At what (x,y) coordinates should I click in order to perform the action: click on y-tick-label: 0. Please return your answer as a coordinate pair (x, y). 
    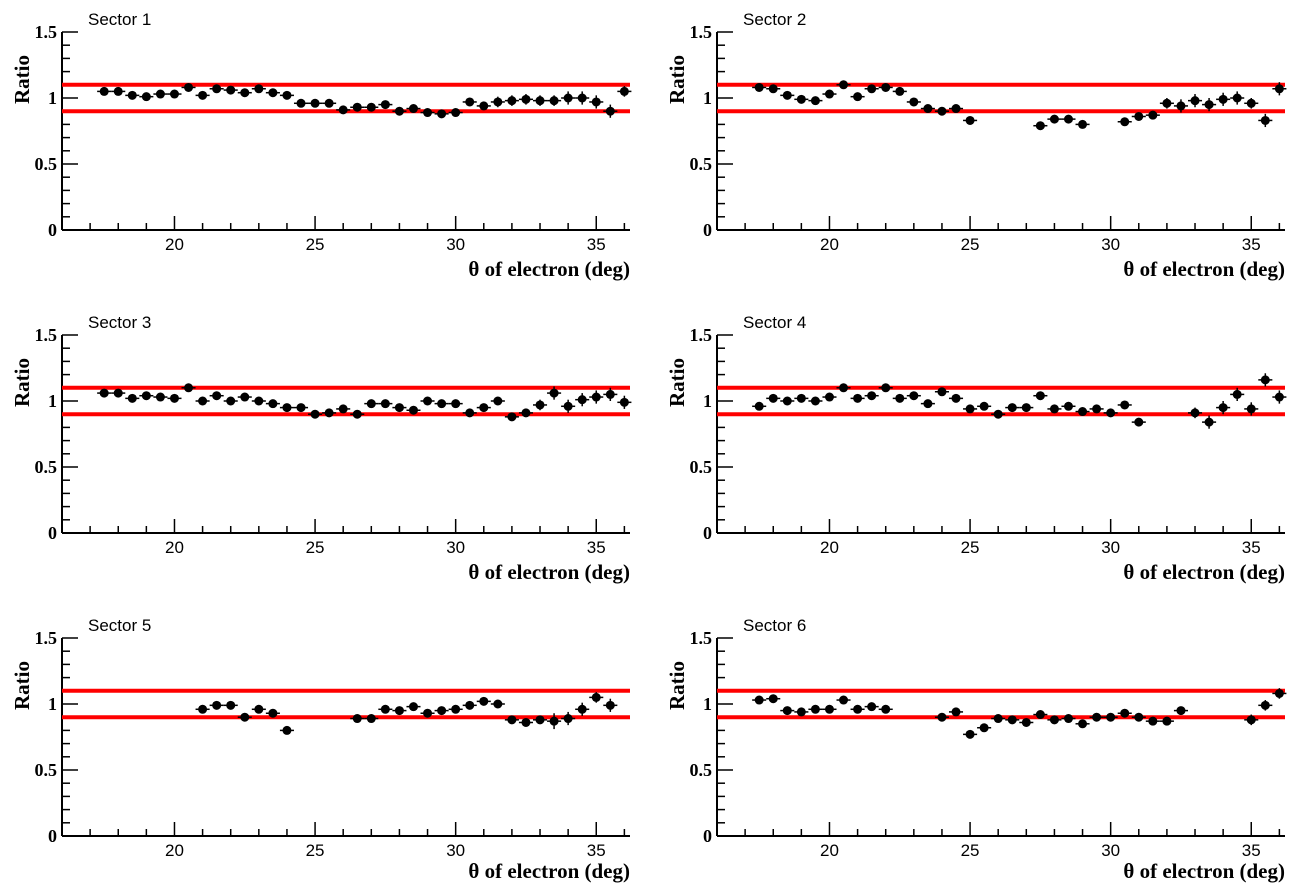
    Looking at the image, I should click on (707, 230).